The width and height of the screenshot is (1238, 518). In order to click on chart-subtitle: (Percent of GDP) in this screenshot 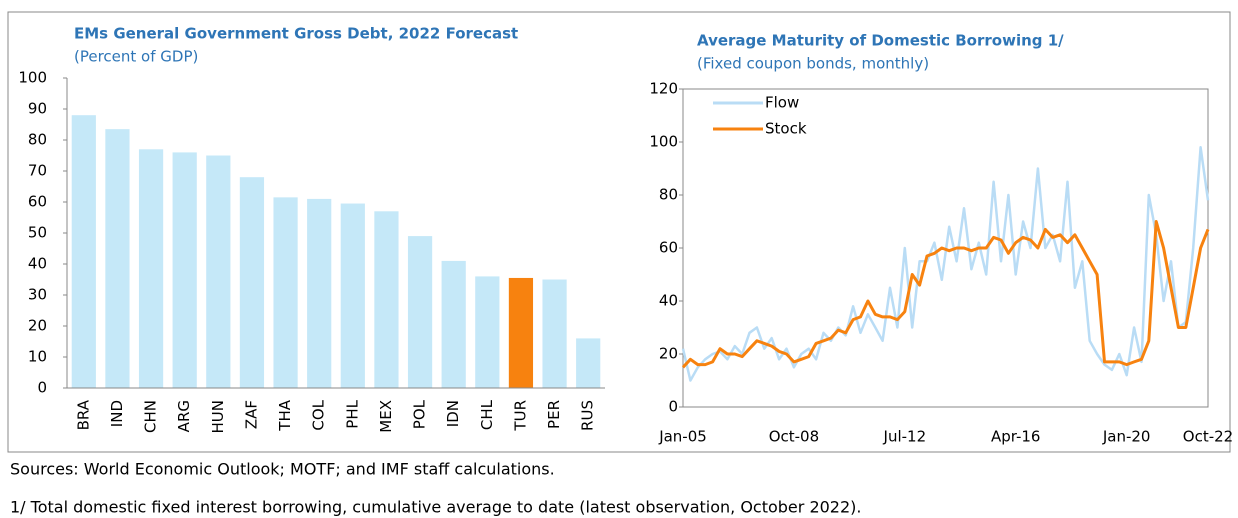, I will do `click(136, 57)`.